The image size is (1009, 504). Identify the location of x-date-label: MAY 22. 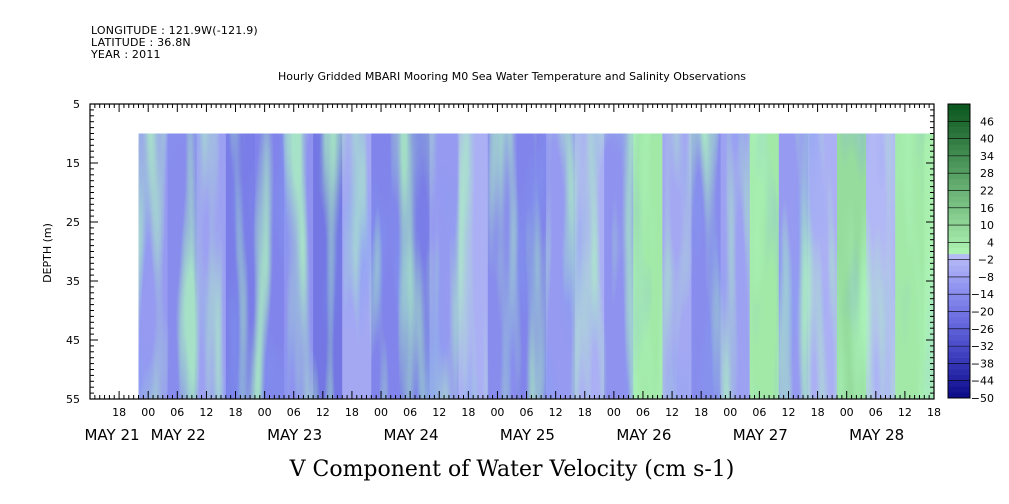
(178, 435).